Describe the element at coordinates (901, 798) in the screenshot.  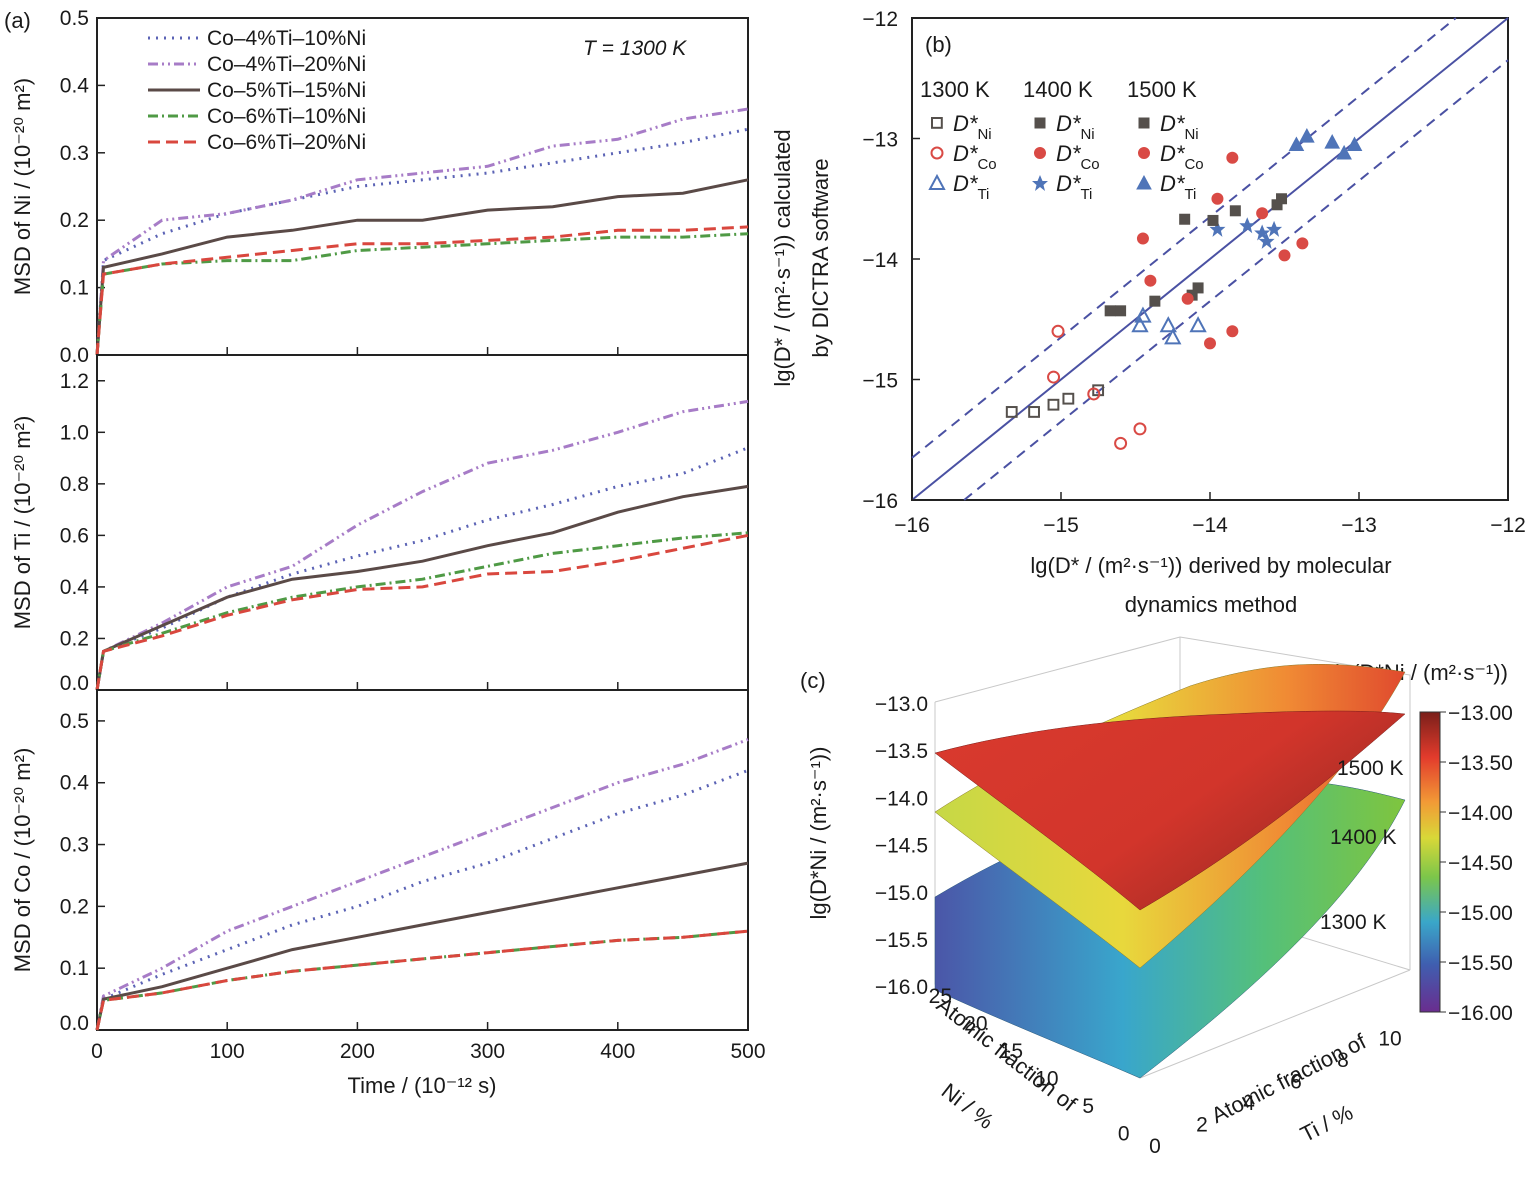
I see `z-tick-label: −14.0` at that location.